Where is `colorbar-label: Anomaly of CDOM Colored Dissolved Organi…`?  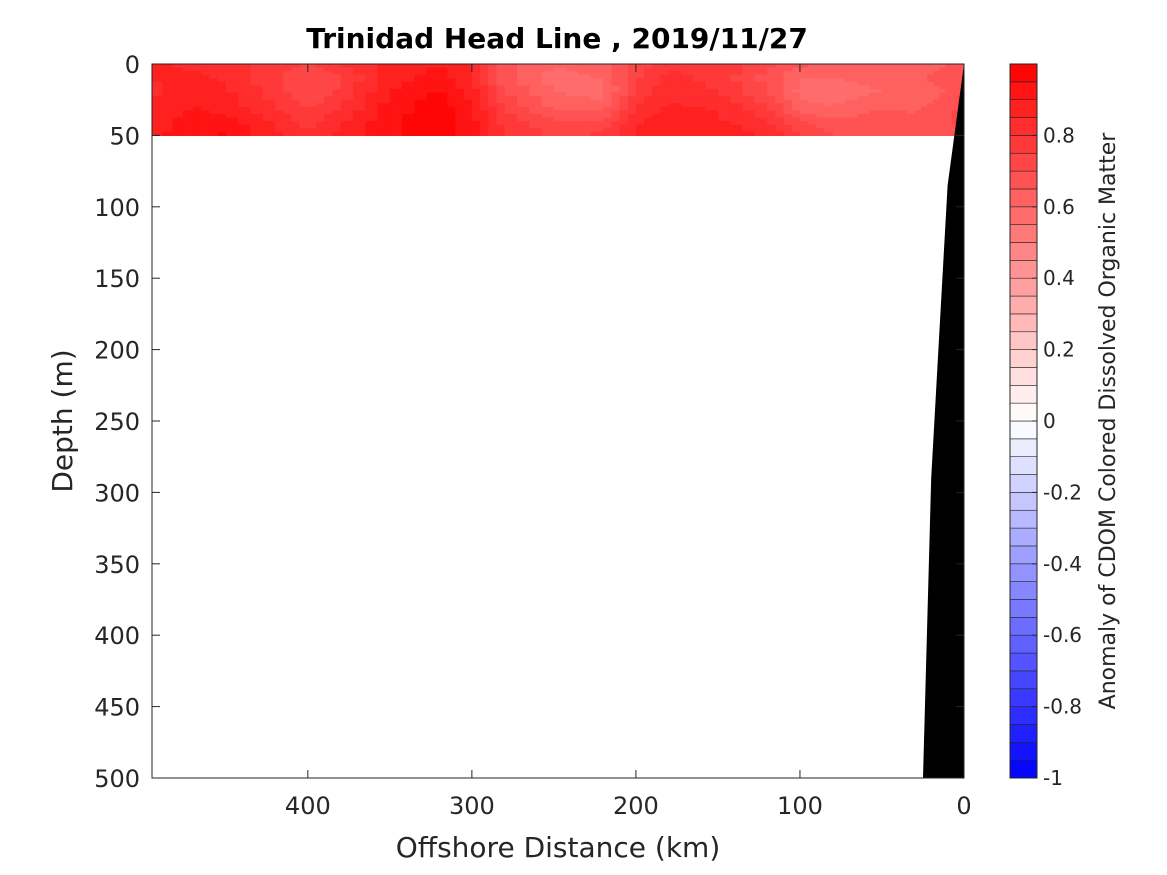 colorbar-label: Anomaly of CDOM Colored Dissolved Organi… is located at coordinates (1108, 421).